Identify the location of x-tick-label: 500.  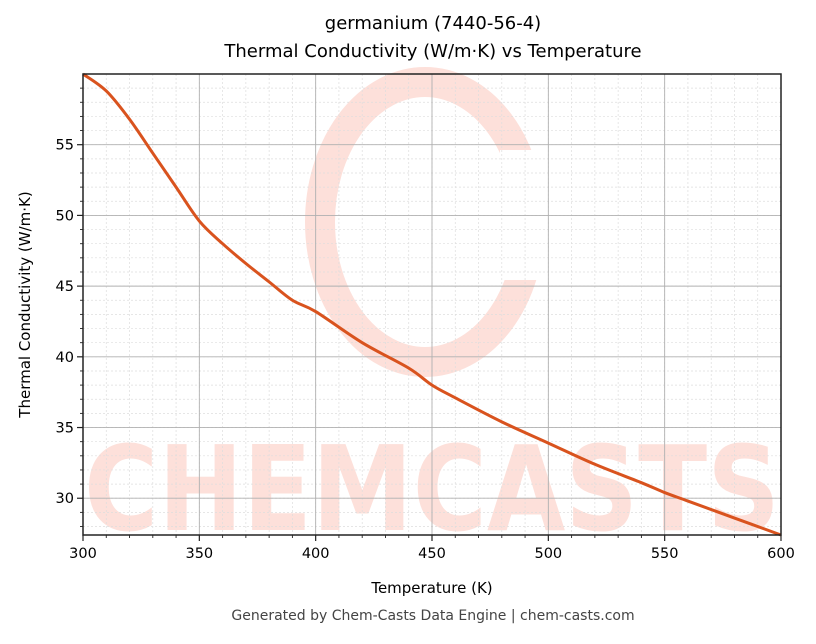
(548, 554).